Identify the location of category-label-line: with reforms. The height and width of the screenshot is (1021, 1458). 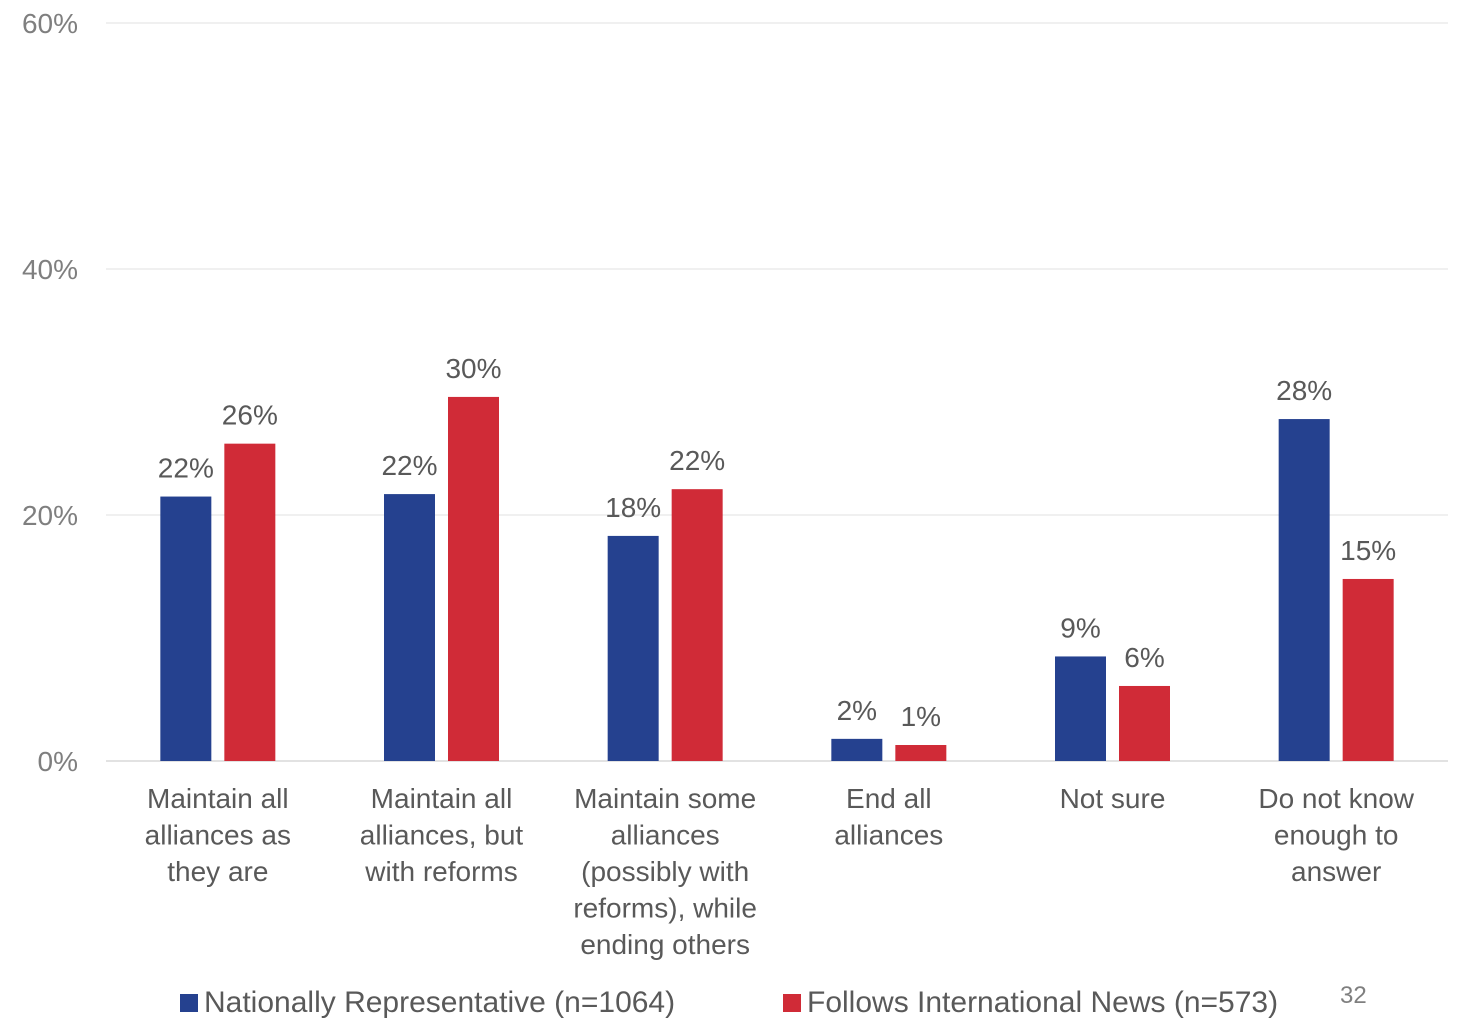
(440, 871).